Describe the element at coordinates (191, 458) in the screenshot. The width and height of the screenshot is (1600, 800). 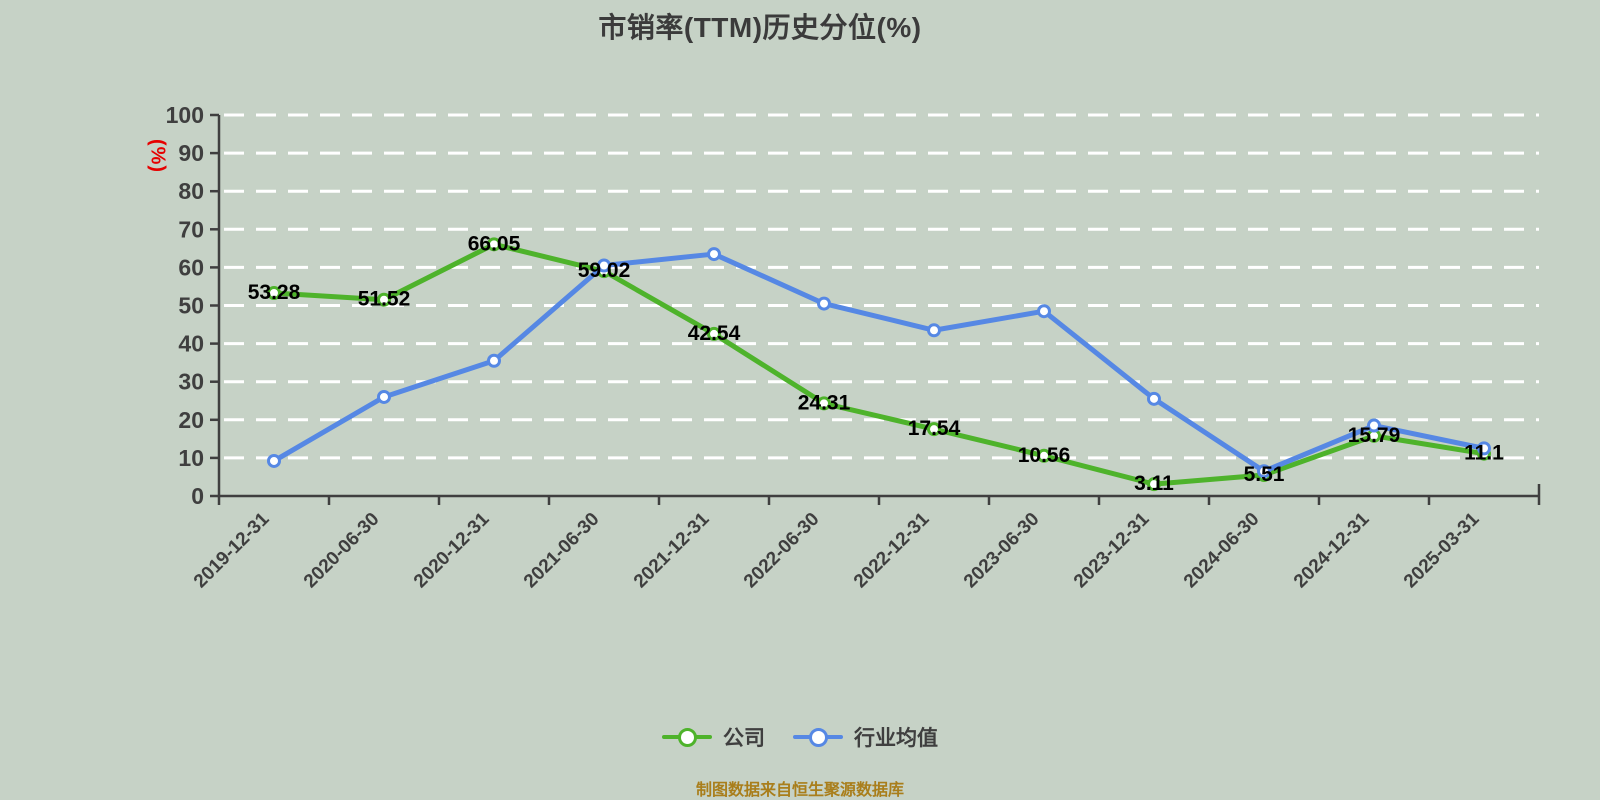
I see `y-tick-label: 10` at that location.